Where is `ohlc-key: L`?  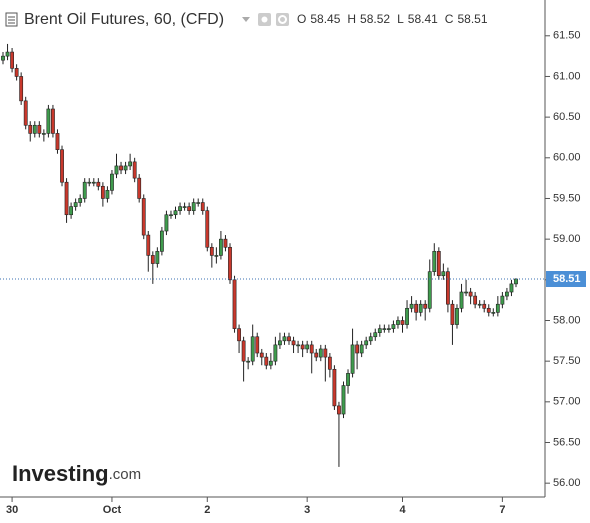
ohlc-key: L is located at coordinates (400, 19).